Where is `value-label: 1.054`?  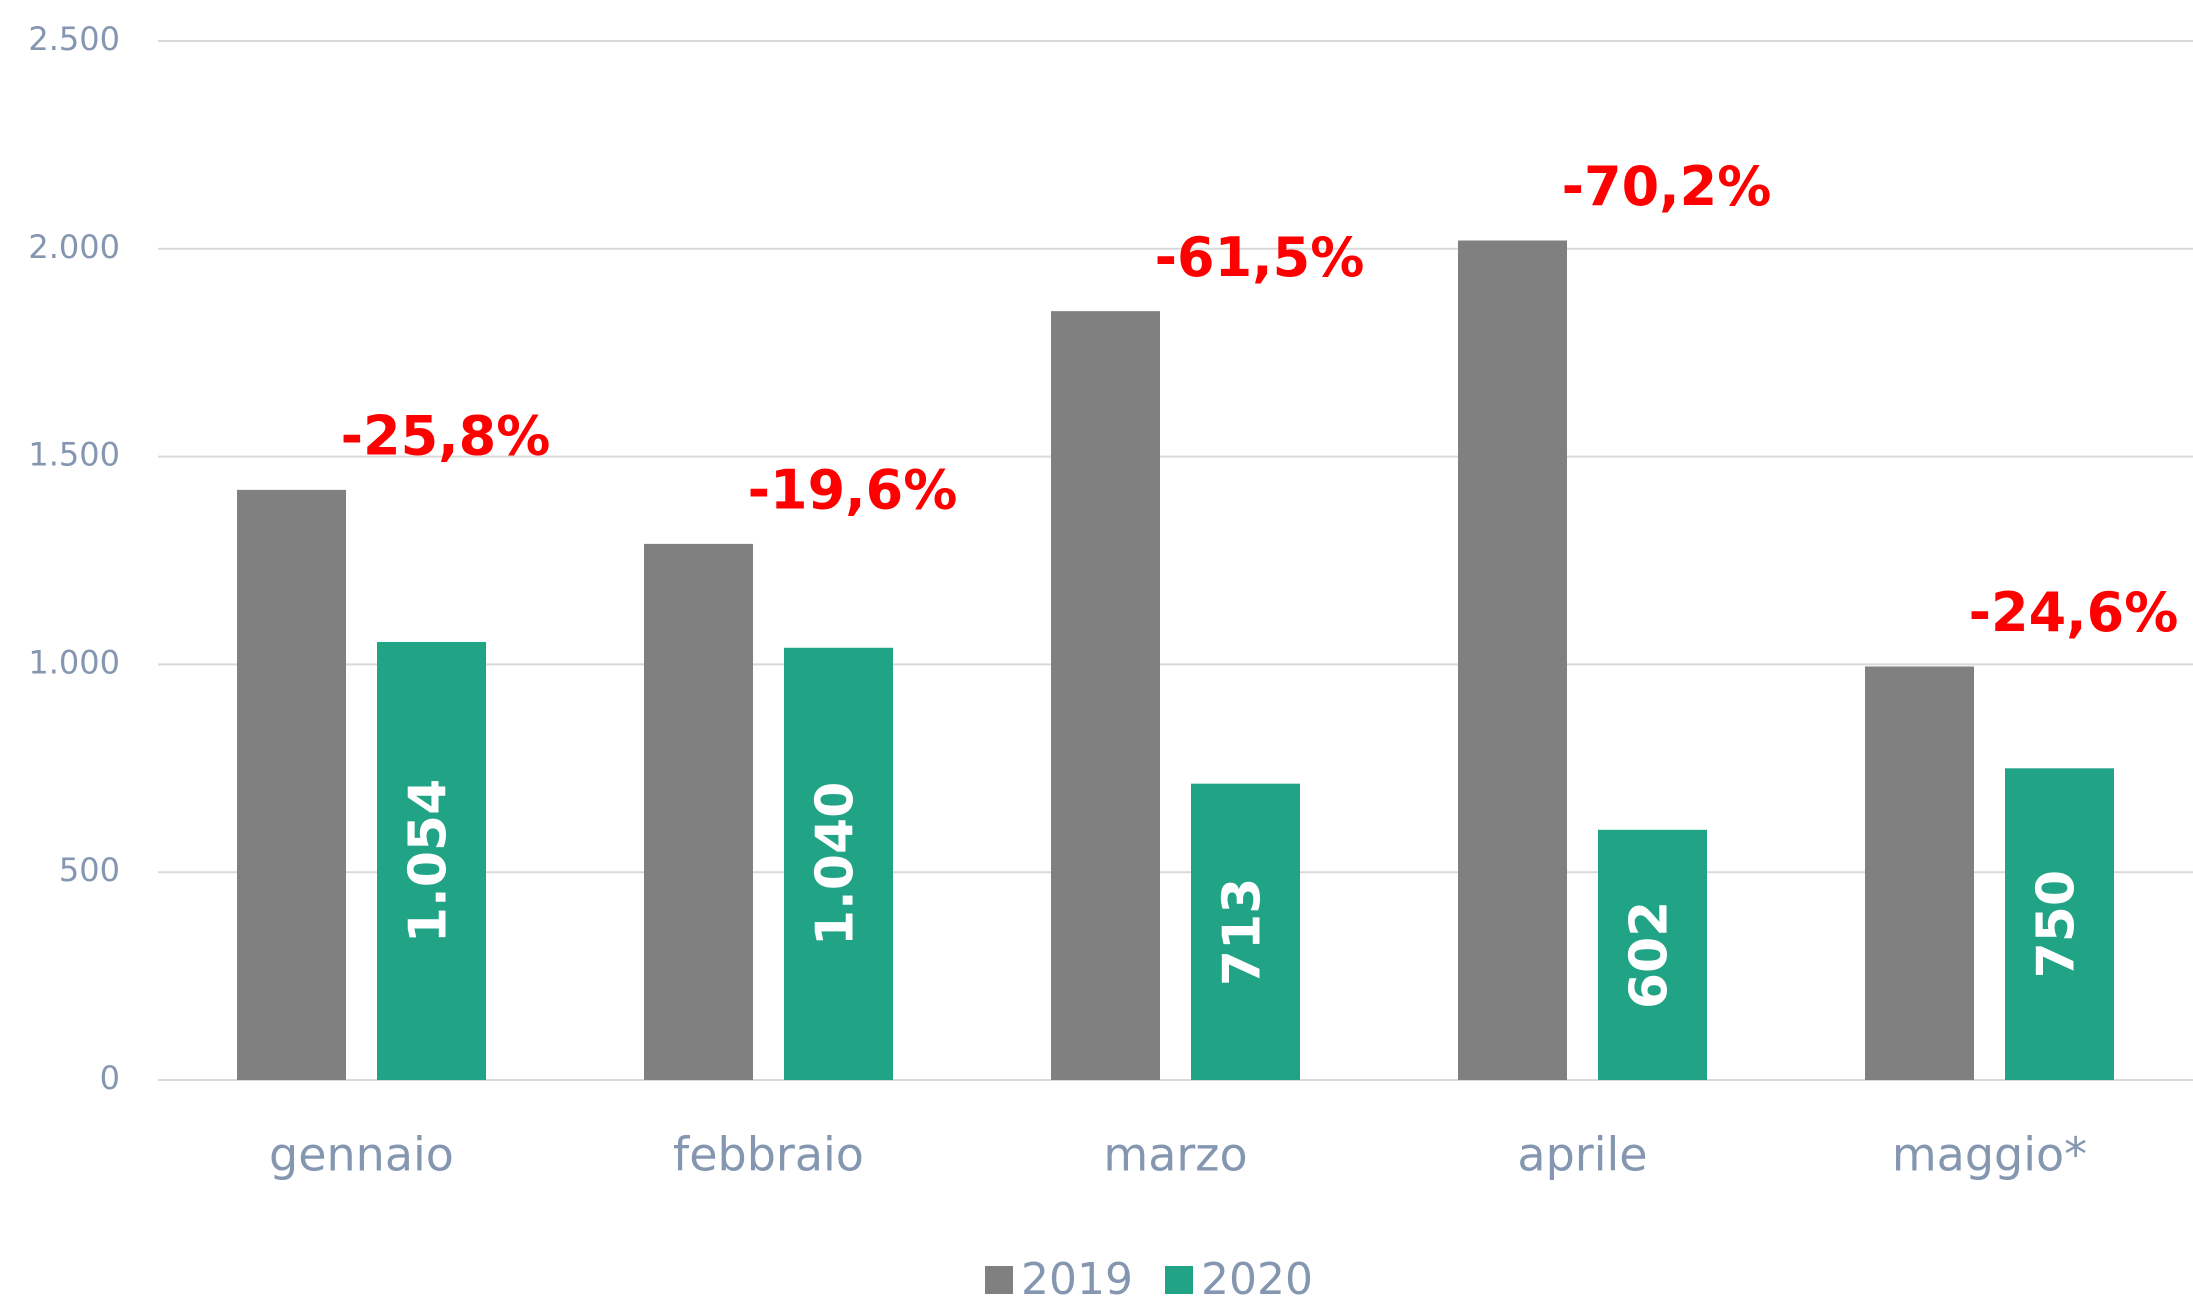 value-label: 1.054 is located at coordinates (429, 861).